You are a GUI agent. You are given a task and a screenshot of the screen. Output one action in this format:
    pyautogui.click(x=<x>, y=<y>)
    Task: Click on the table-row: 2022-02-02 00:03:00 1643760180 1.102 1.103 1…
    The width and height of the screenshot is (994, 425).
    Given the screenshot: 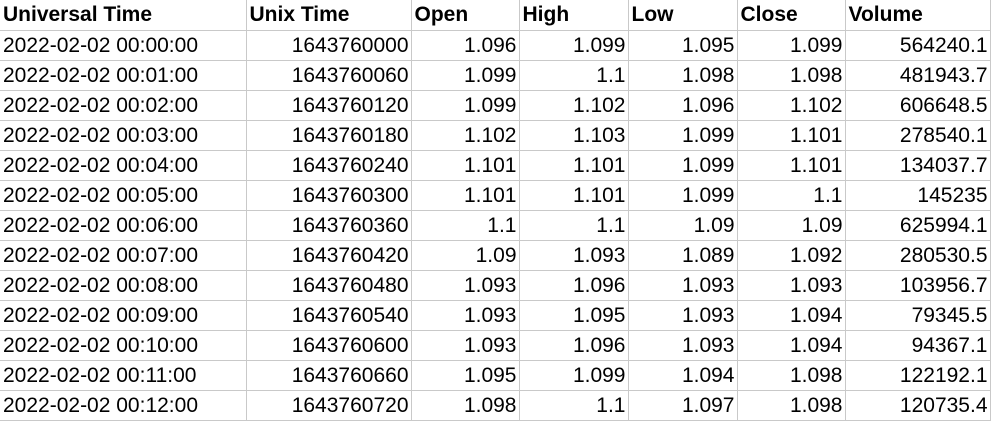 What is the action you would take?
    pyautogui.click(x=495, y=135)
    